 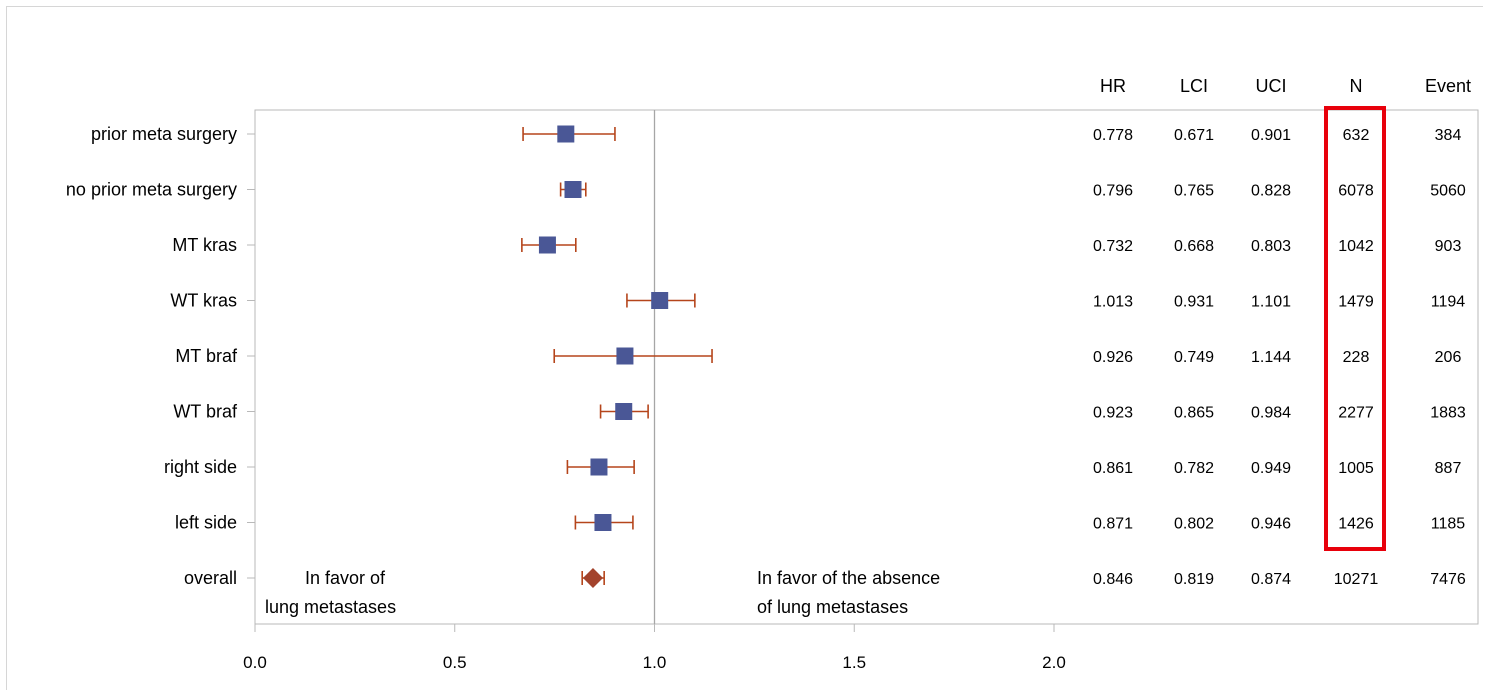 What do you see at coordinates (1448, 524) in the screenshot?
I see `event-value: 1185` at bounding box center [1448, 524].